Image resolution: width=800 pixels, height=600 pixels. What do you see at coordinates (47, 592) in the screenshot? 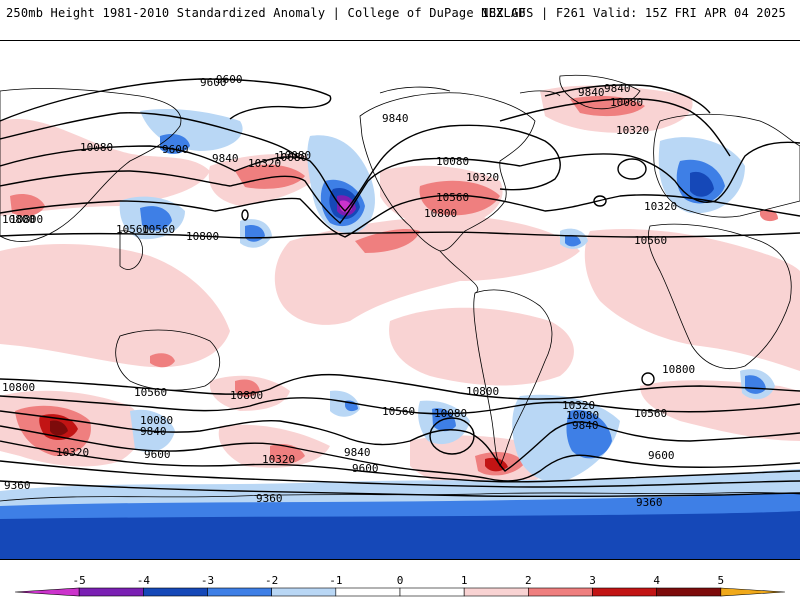
I see `colorbar-arrow-low` at bounding box center [47, 592].